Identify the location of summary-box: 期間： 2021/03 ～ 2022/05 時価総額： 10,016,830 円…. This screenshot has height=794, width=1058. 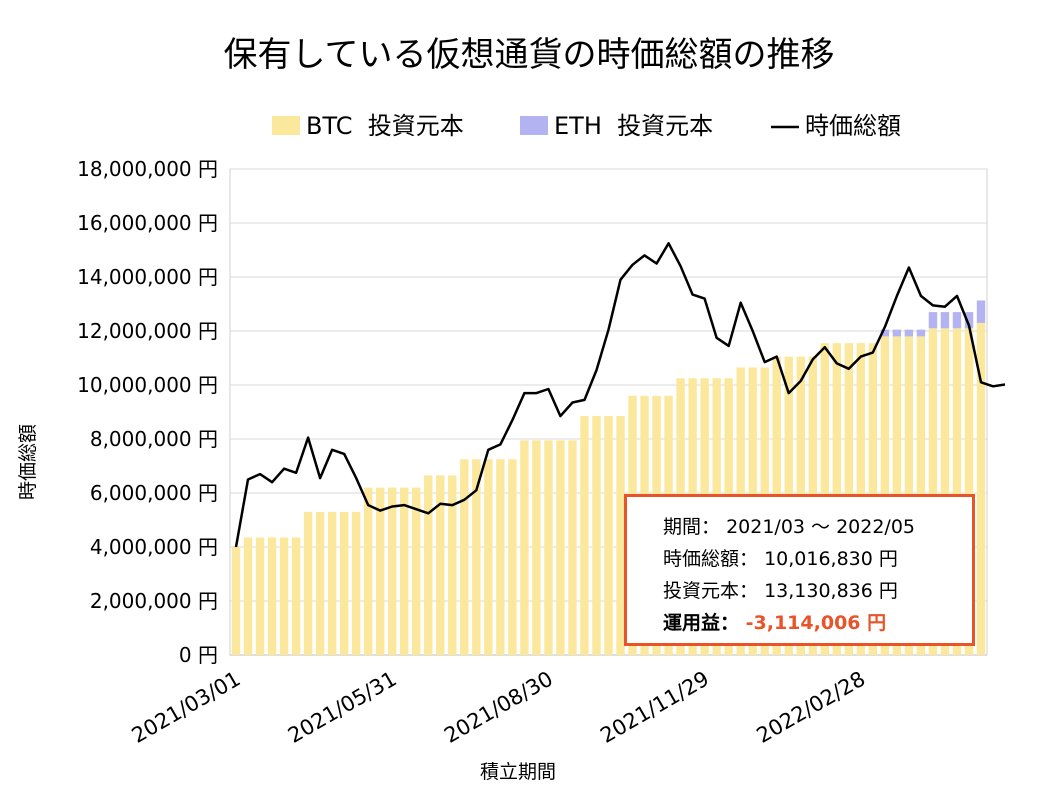
(799, 570).